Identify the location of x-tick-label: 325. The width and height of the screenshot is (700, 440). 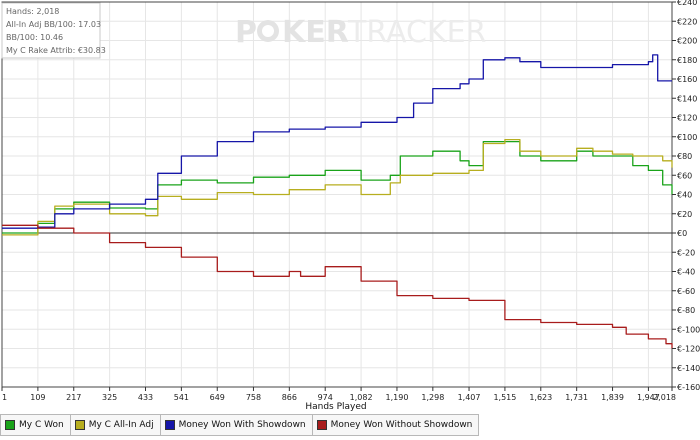
(109, 397).